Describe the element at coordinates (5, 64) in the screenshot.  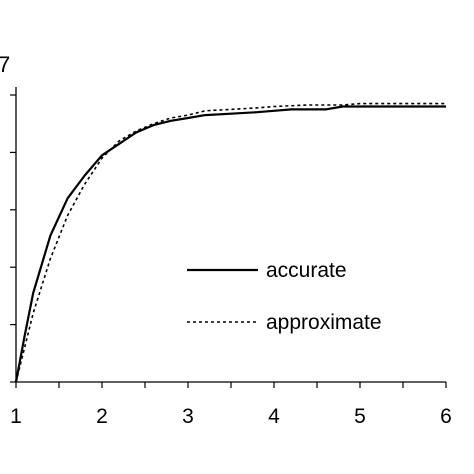
I see `y-axis-label: 7` at that location.